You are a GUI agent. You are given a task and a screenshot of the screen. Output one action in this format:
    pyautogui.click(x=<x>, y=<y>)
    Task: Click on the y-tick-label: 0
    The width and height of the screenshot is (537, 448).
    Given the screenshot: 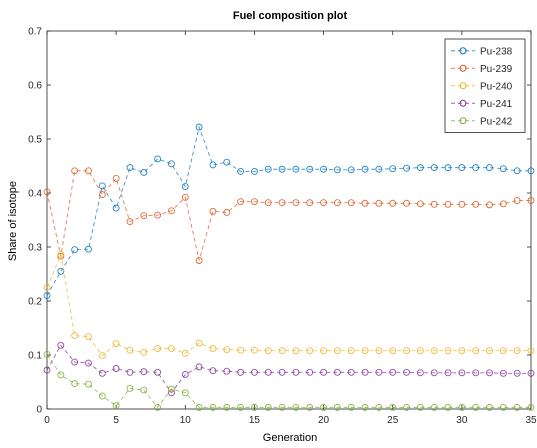 What is the action you would take?
    pyautogui.click(x=39, y=410)
    